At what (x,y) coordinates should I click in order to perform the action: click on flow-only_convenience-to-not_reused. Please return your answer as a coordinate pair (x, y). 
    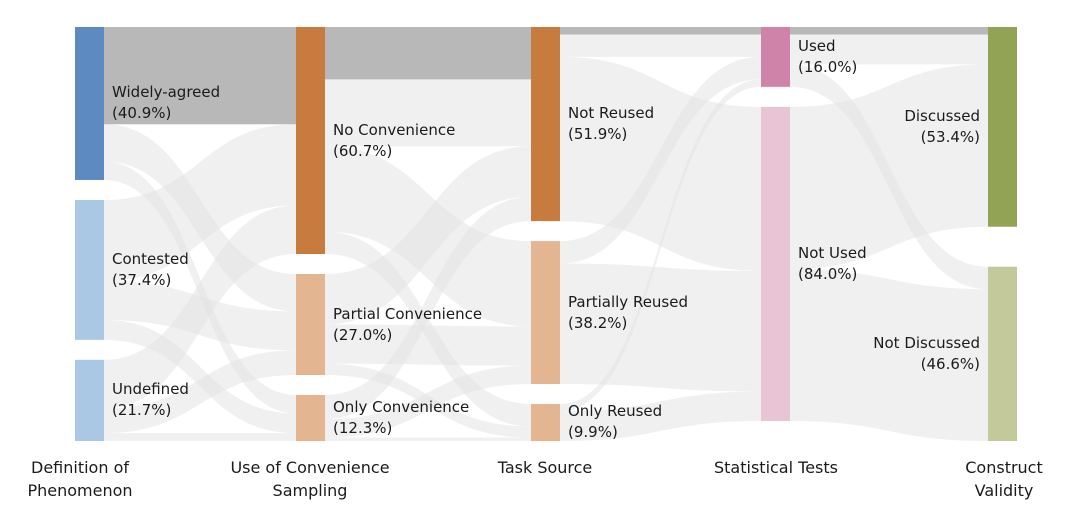
    Looking at the image, I should click on (428, 308).